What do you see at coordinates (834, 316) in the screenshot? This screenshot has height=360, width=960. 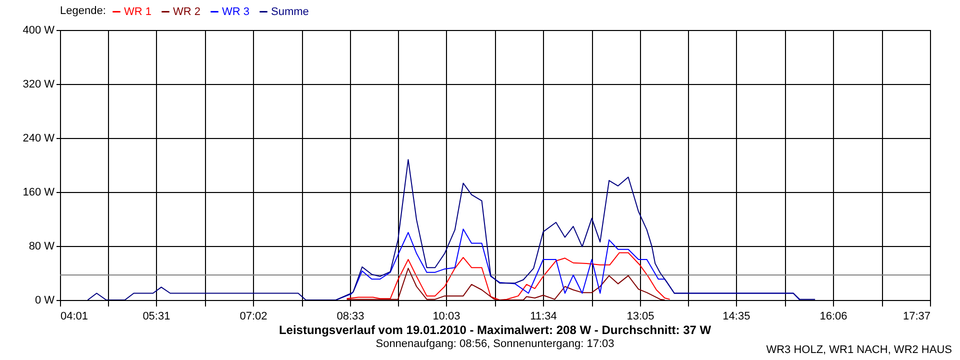 I see `x-tick-label: 16:06` at bounding box center [834, 316].